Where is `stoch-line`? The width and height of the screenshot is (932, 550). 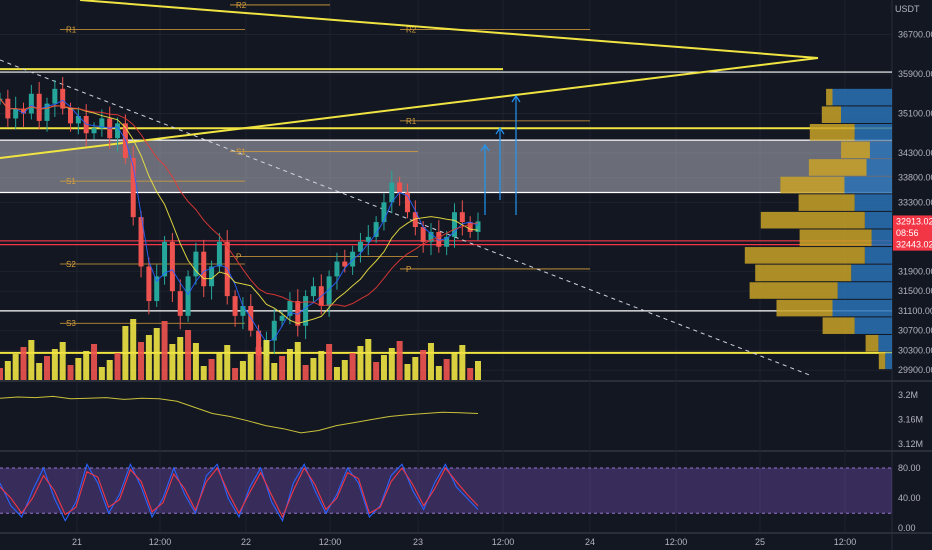
stoch-line is located at coordinates (239, 492).